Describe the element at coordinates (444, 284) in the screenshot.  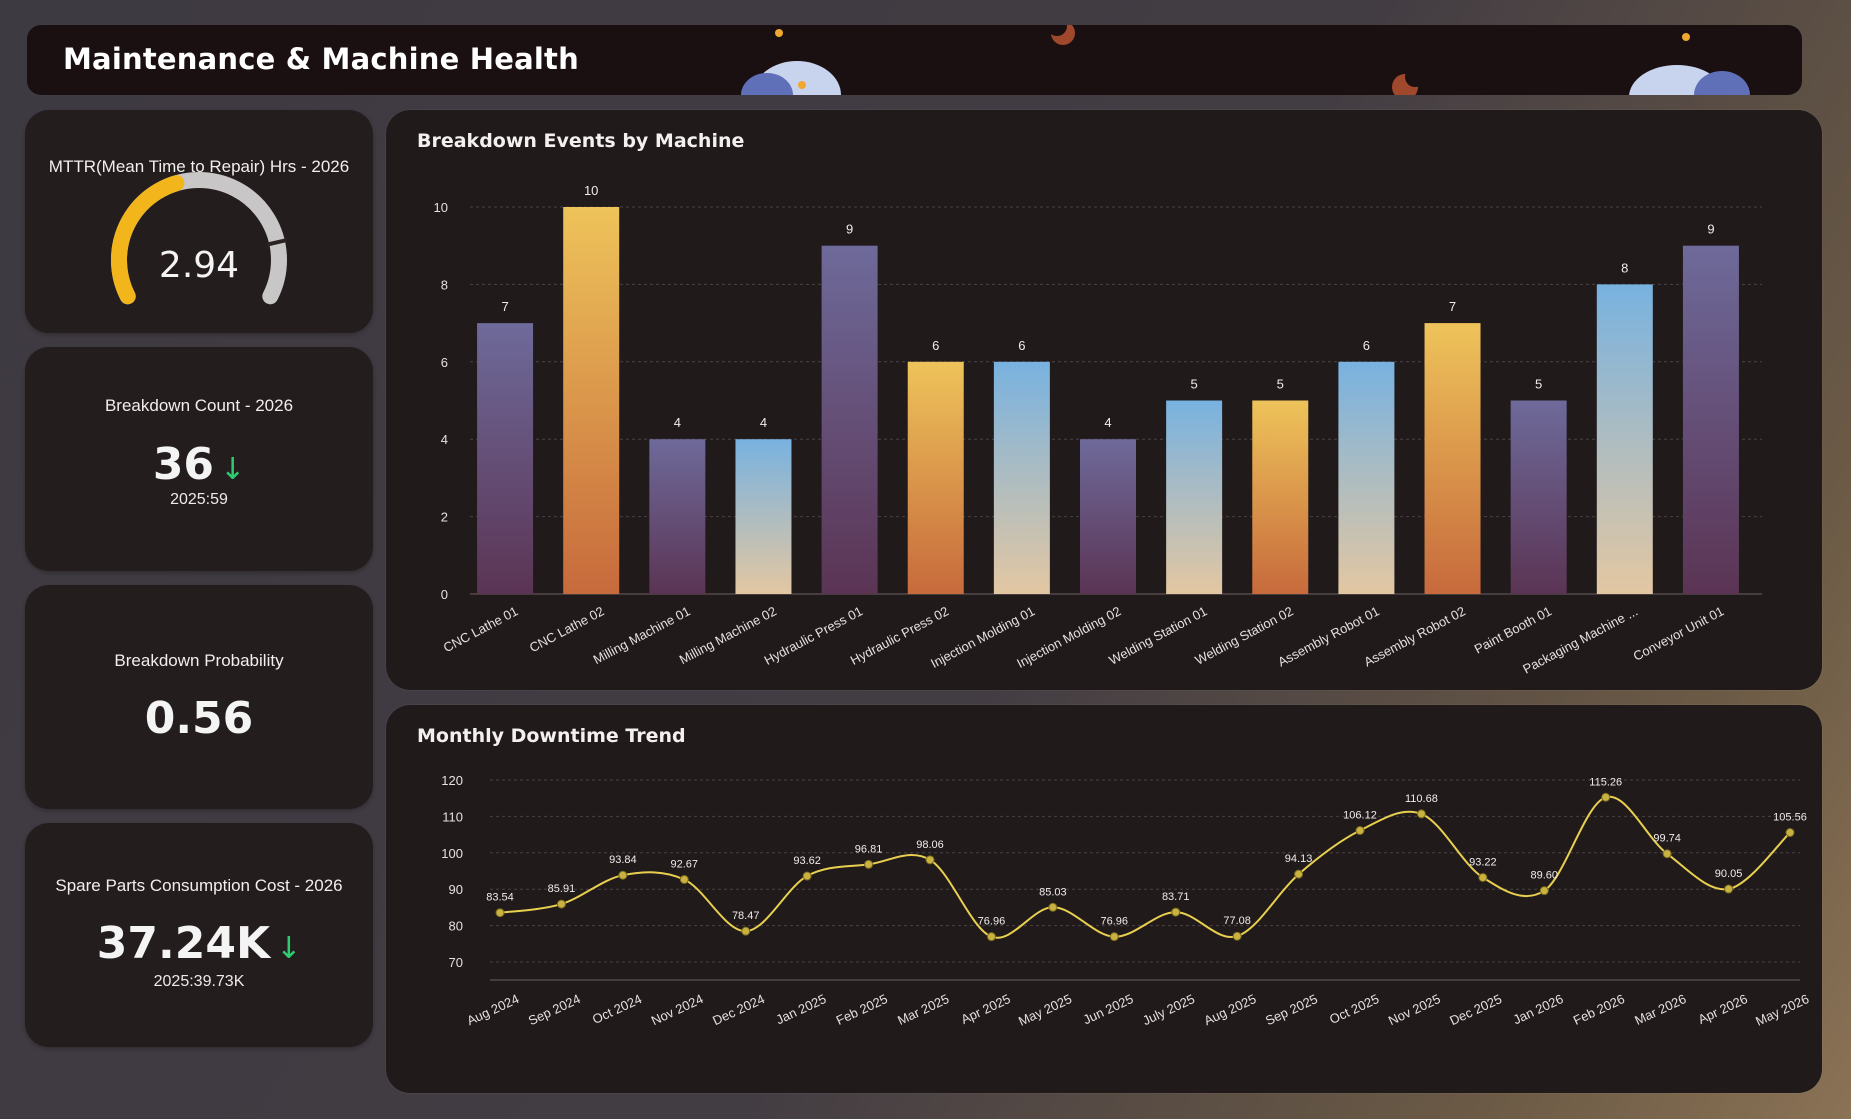
I see `y-tick-label: 8` at that location.